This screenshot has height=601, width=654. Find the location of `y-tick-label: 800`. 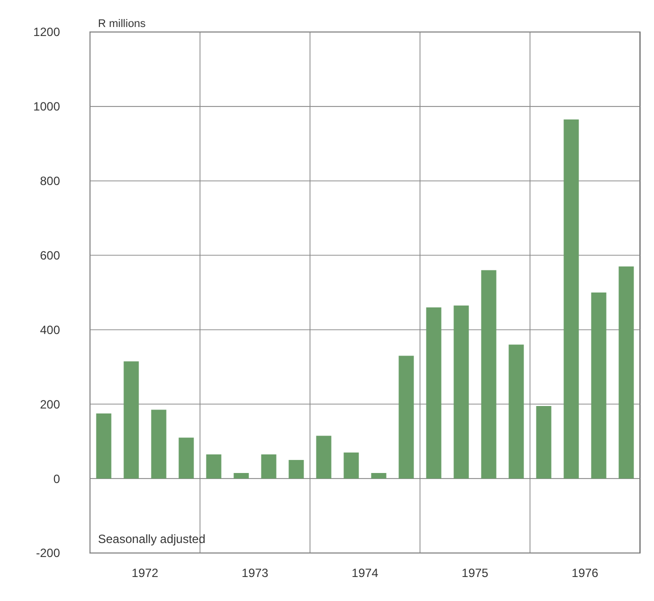

y-tick-label: 800 is located at coordinates (50, 181).